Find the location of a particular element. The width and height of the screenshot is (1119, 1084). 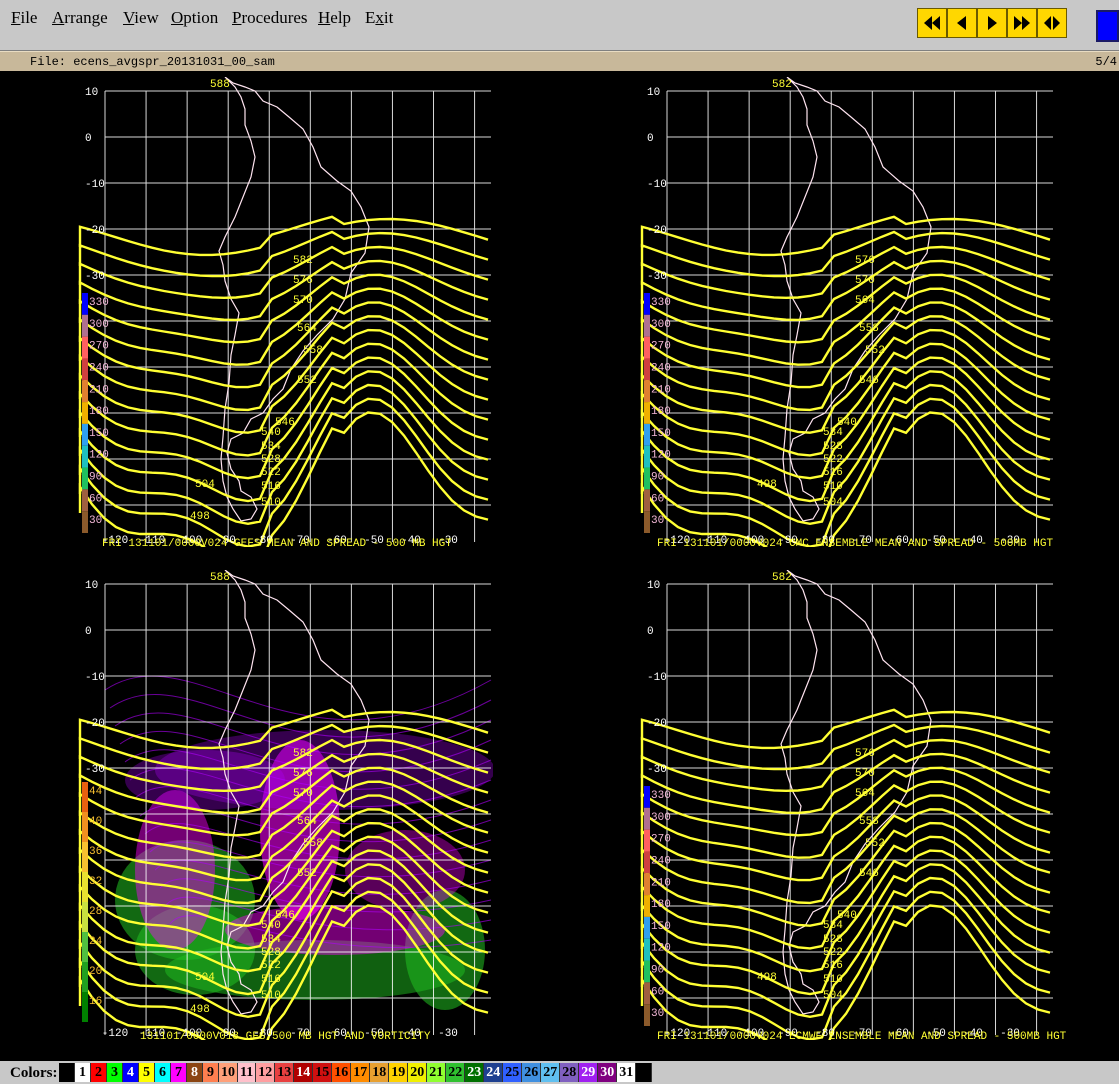

menu-mnemonic: P is located at coordinates (237, 17).